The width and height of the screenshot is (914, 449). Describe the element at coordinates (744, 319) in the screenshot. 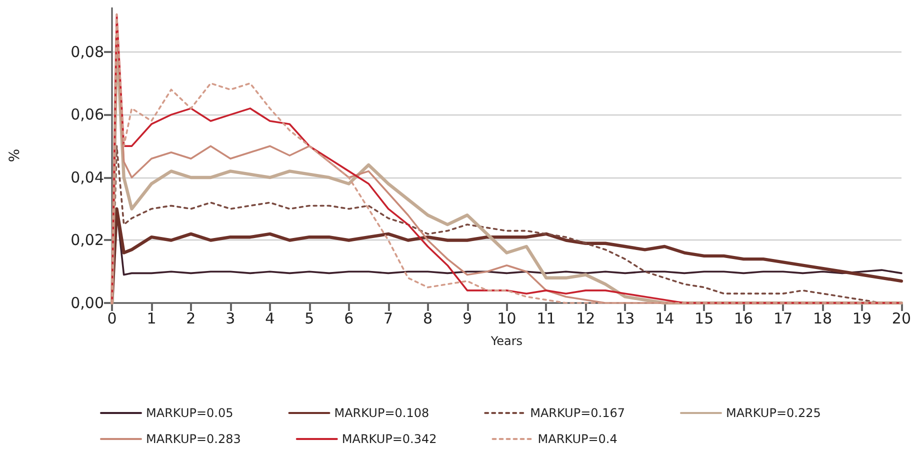

I see `x-tick-label: 16` at that location.